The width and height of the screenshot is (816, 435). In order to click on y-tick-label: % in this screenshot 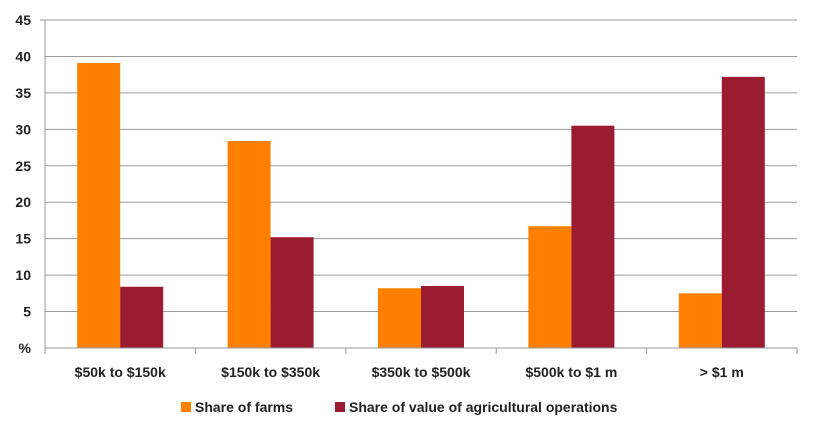, I will do `click(25, 348)`.